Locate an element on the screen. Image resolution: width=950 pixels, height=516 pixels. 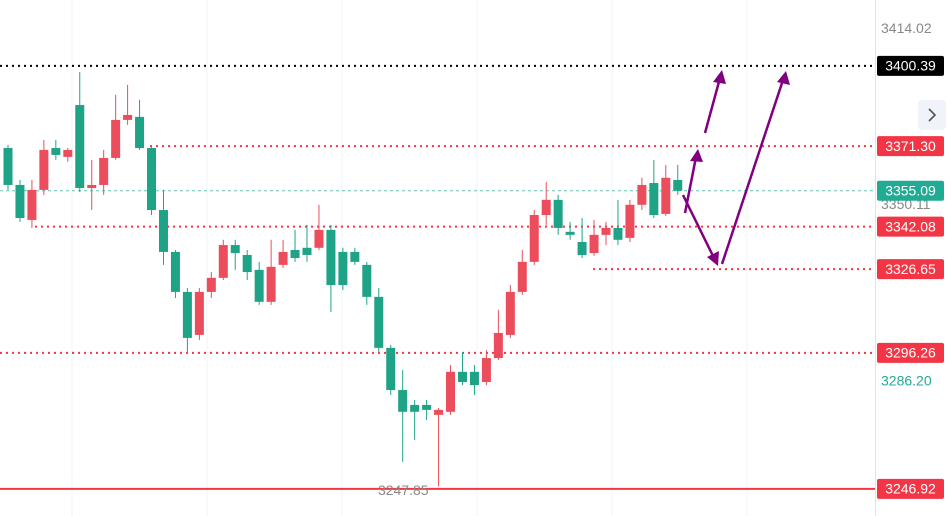
price-label: 3355.09 is located at coordinates (910, 190).